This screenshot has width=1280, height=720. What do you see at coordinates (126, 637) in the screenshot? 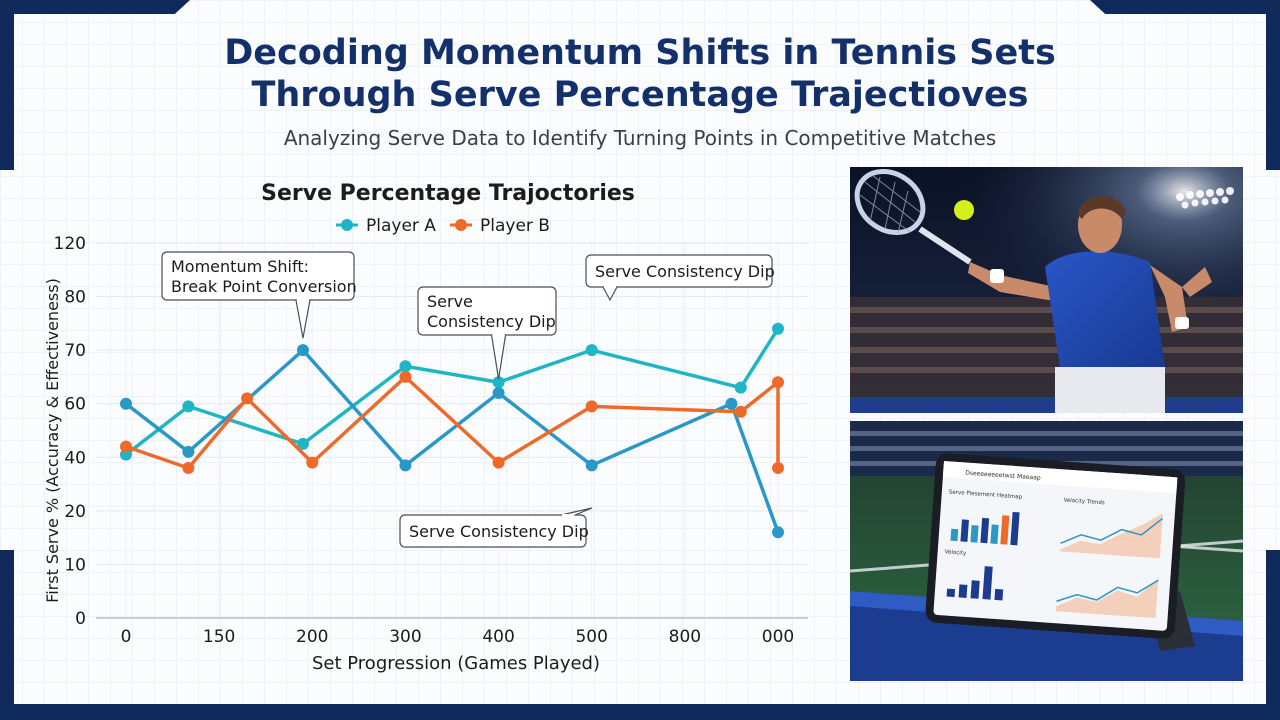
I see `x-tick-label: 0` at bounding box center [126, 637].